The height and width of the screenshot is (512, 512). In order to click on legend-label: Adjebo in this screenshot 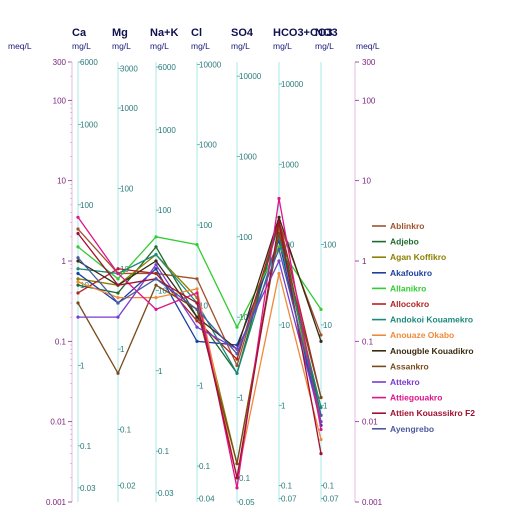, I will do `click(404, 242)`.